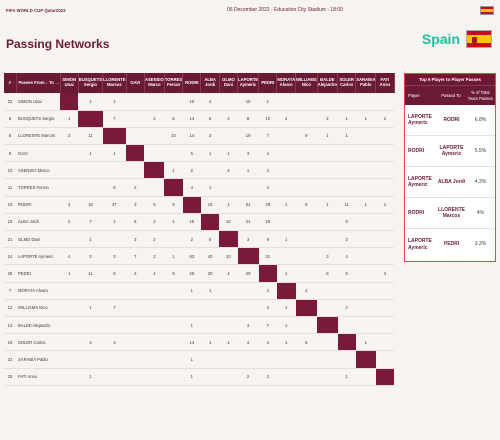  What do you see at coordinates (199, 342) in the screenshot?
I see `matrix-row: 19 SOLER Carlos -3 3- - -14 1 1 4 4 1 5-1-` at bounding box center [199, 342].